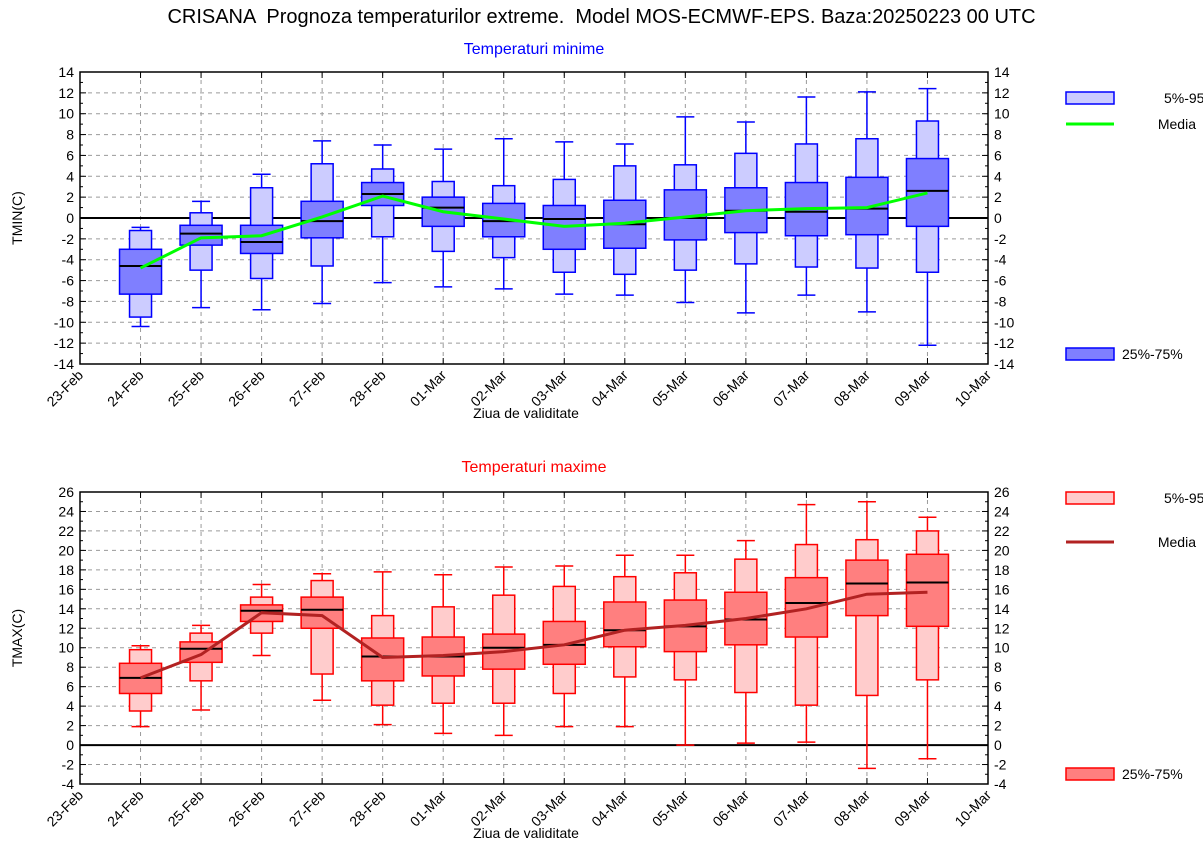  What do you see at coordinates (64, 343) in the screenshot?
I see `y-tick-label-left: -12` at bounding box center [64, 343].